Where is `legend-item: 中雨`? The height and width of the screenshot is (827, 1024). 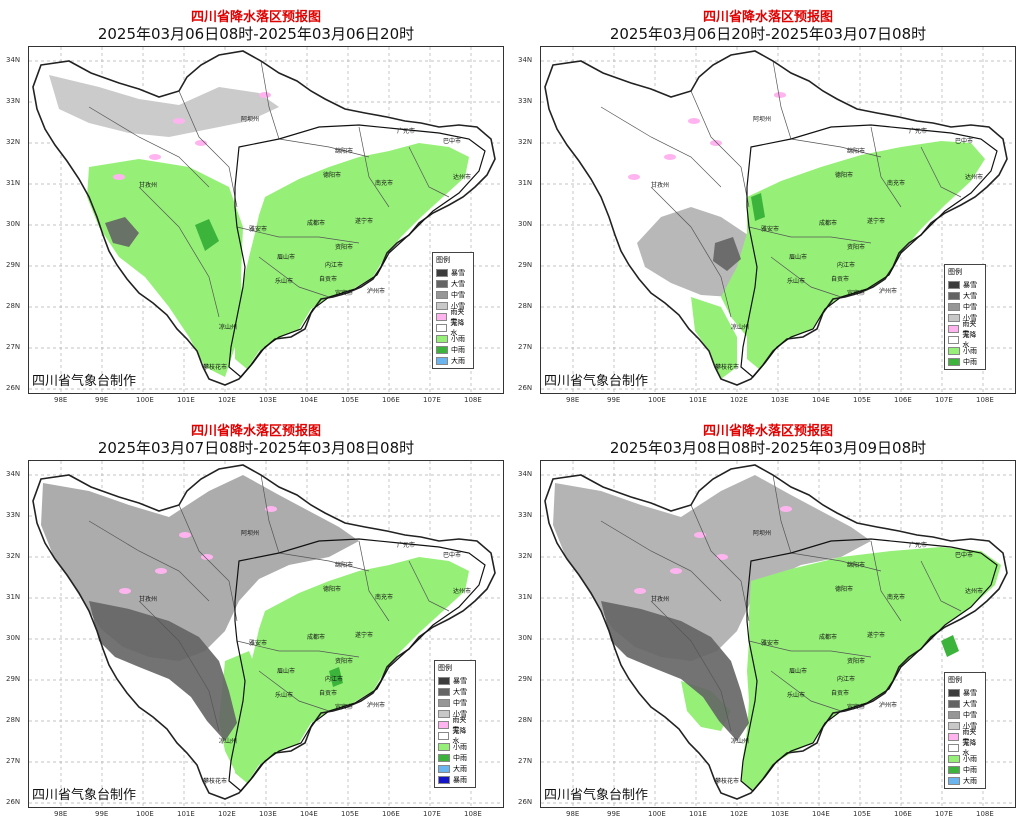 legend-item: 中雨 is located at coordinates (453, 349).